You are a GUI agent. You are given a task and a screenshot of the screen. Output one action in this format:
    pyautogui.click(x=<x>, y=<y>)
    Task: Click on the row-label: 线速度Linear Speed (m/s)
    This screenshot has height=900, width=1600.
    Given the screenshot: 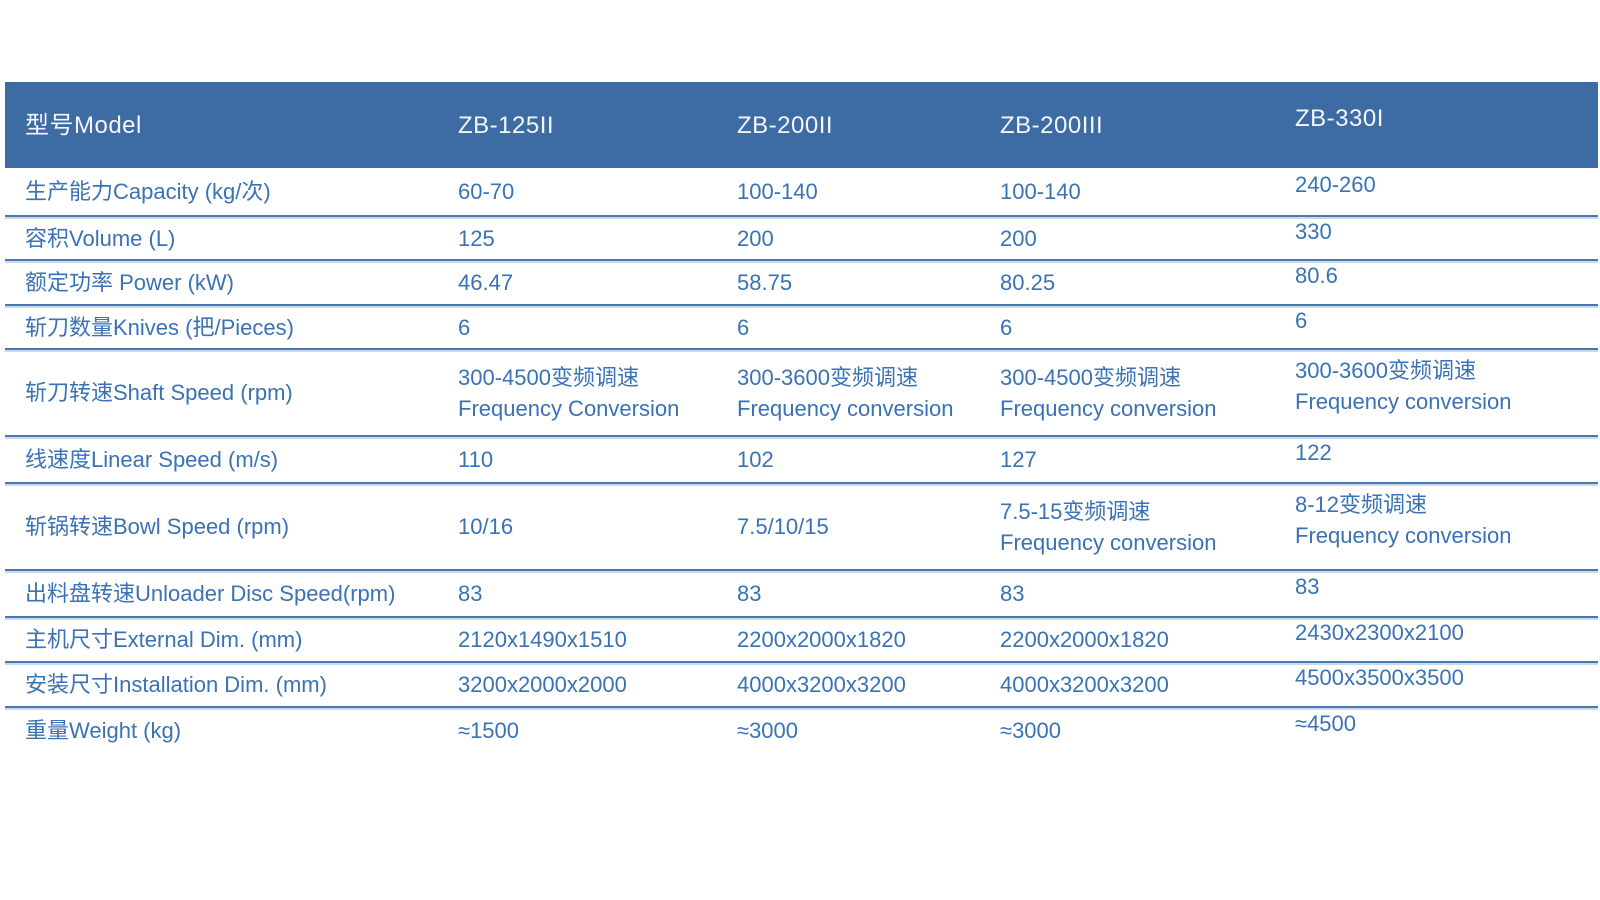 What is the action you would take?
    pyautogui.click(x=230, y=459)
    